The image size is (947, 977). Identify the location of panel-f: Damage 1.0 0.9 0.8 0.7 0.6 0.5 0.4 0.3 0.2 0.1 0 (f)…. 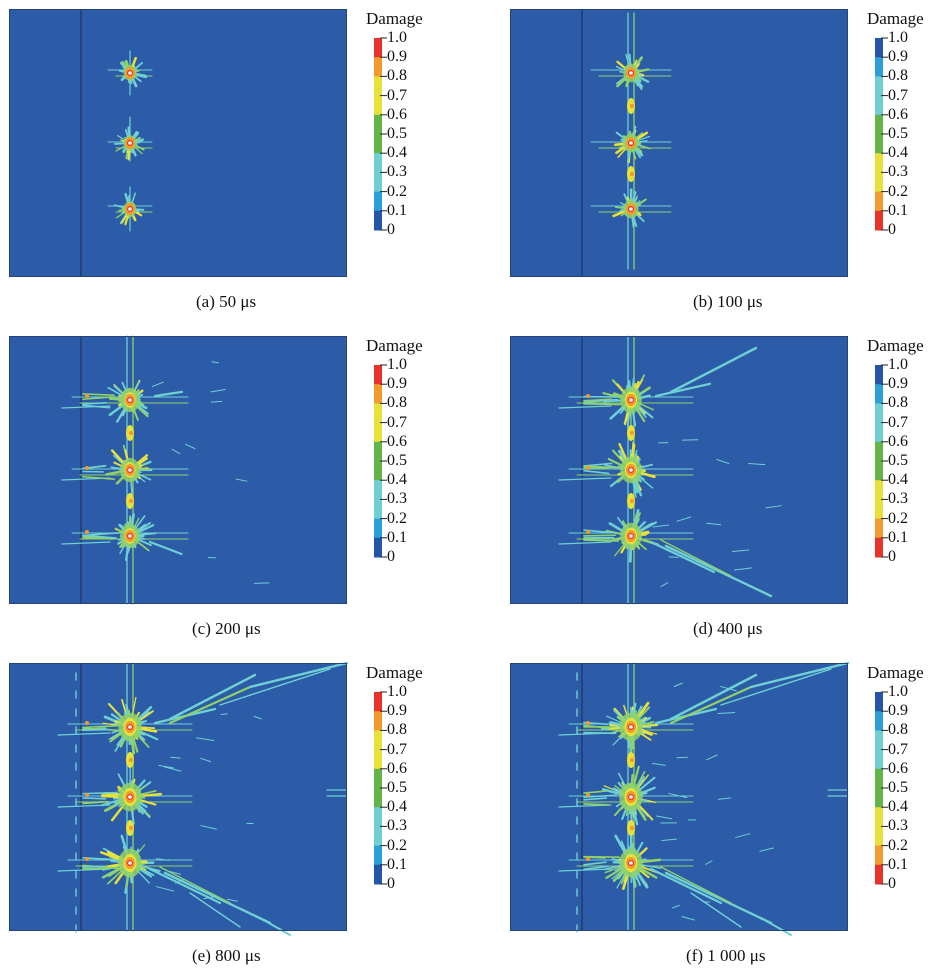
(728, 819).